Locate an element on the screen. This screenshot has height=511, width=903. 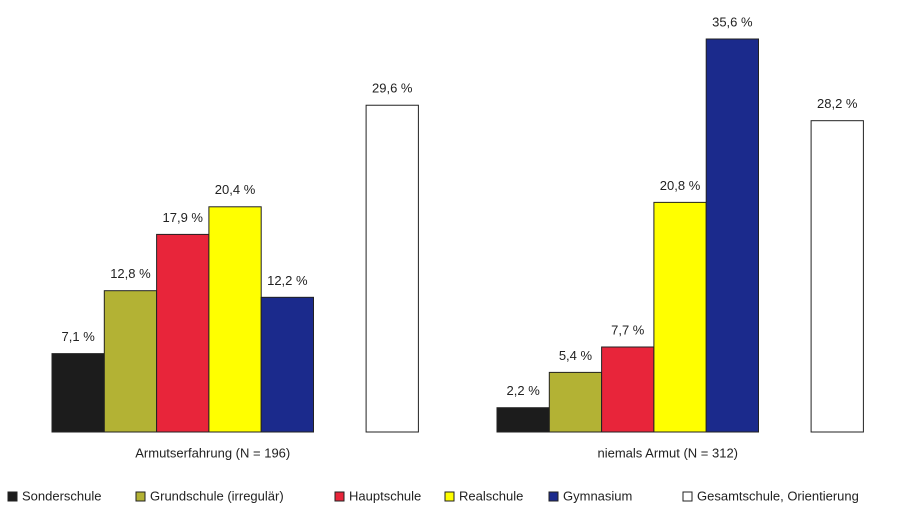
legend-label: Grundschule (irregulär) is located at coordinates (217, 495).